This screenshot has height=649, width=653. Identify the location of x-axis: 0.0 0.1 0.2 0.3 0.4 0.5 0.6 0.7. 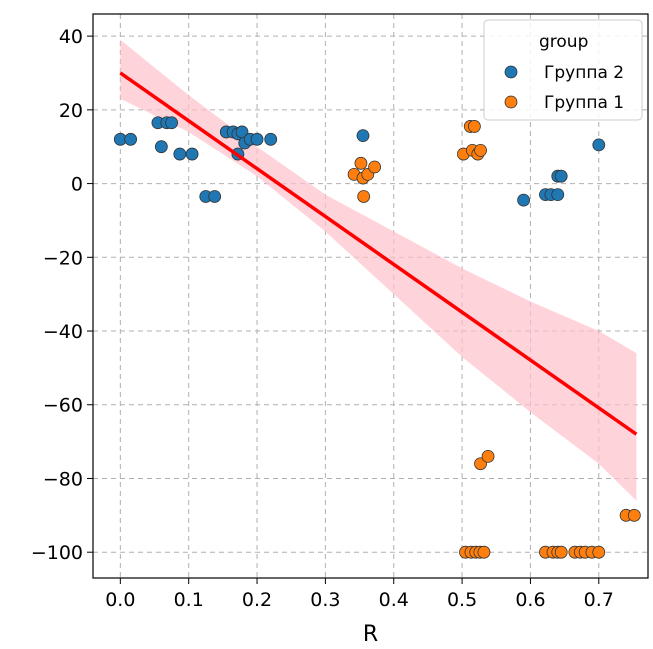
(359, 594).